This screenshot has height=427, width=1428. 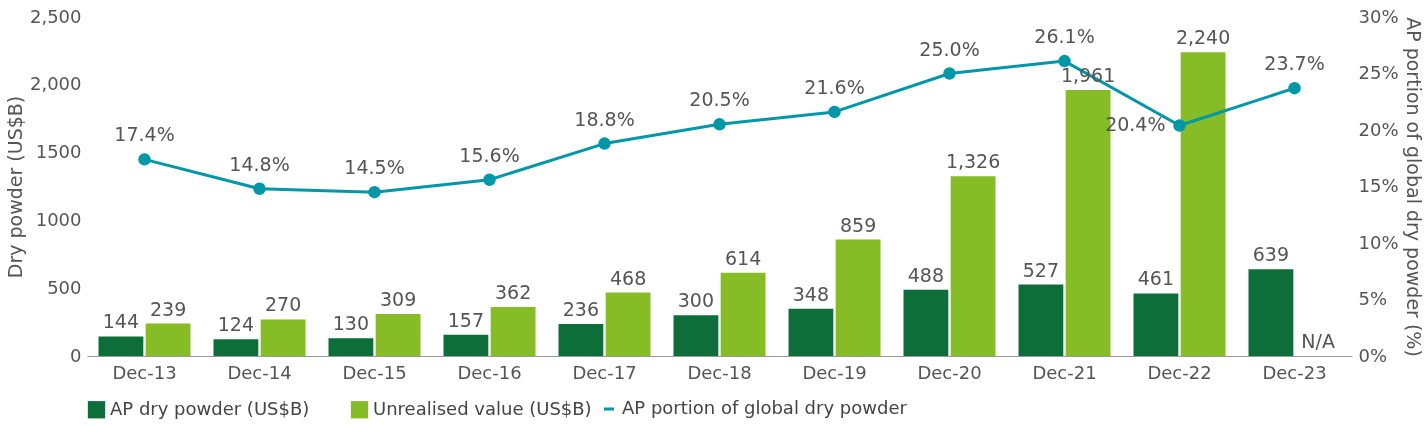 I want to click on data-label: 130, so click(x=351, y=323).